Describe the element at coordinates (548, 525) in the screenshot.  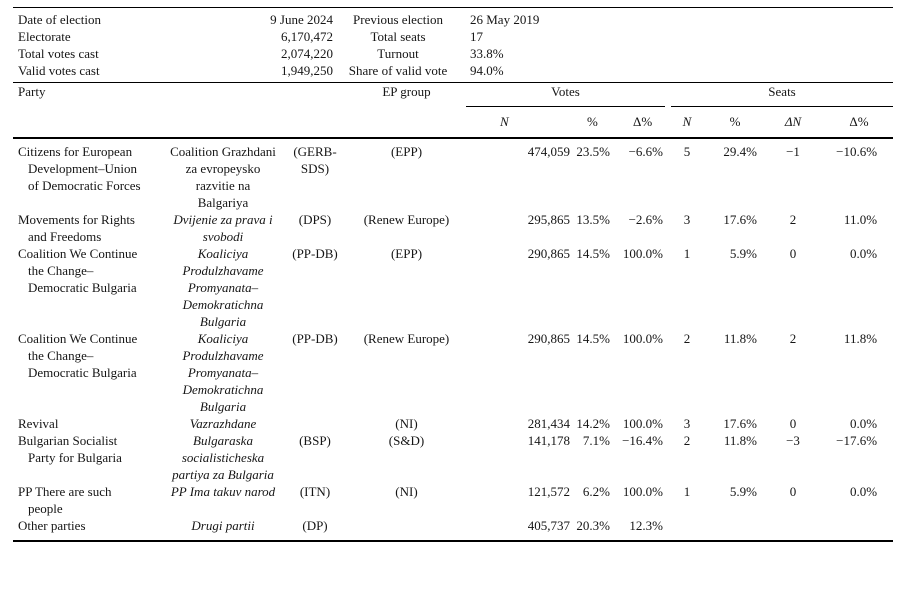
I see `votes-n-value: 405,737` at that location.